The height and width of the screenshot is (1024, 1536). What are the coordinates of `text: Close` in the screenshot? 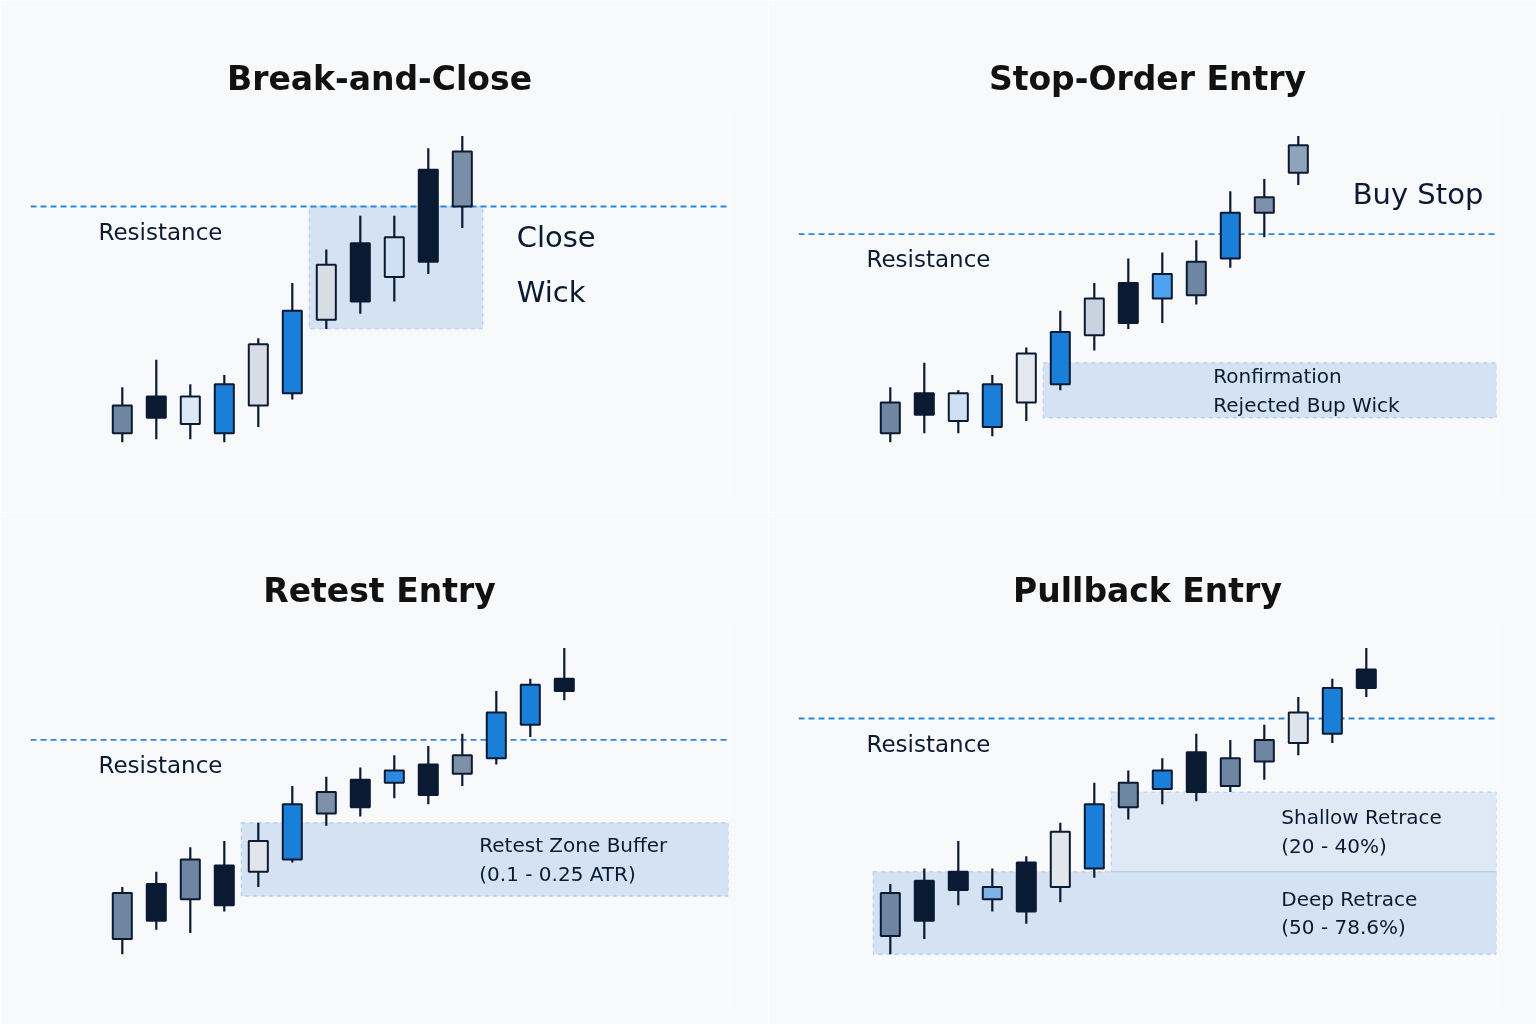 It's located at (556, 237).